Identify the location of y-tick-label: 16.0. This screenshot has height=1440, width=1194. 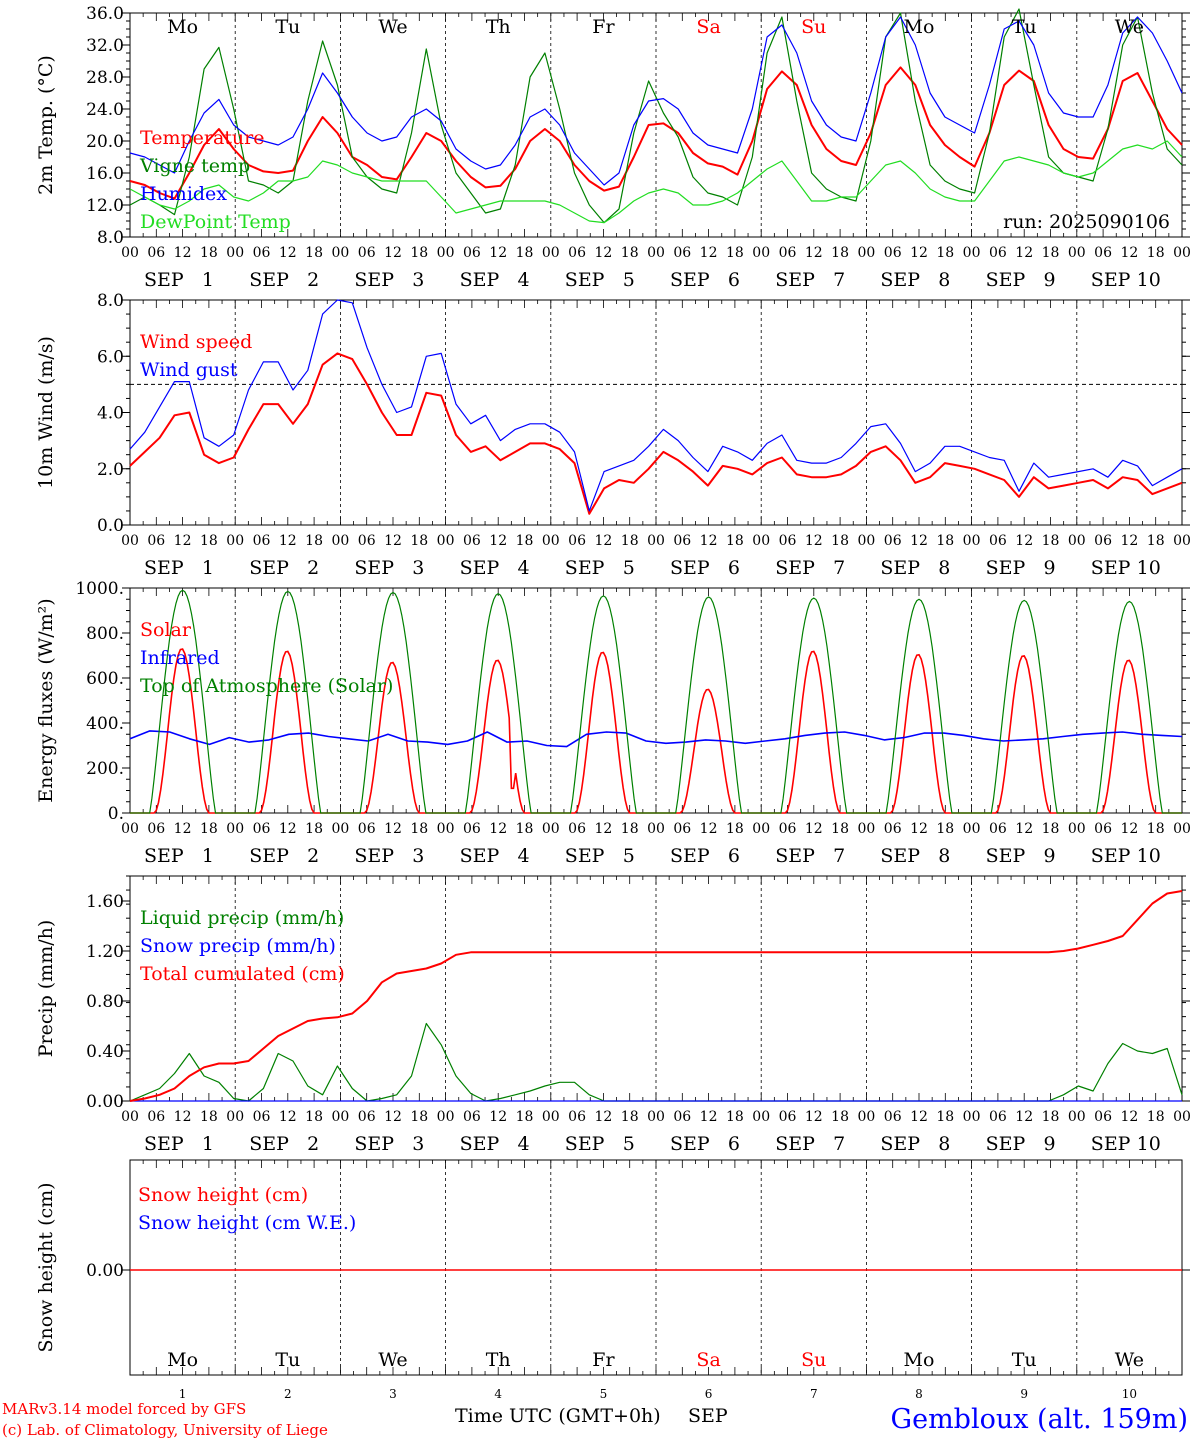
(105, 174).